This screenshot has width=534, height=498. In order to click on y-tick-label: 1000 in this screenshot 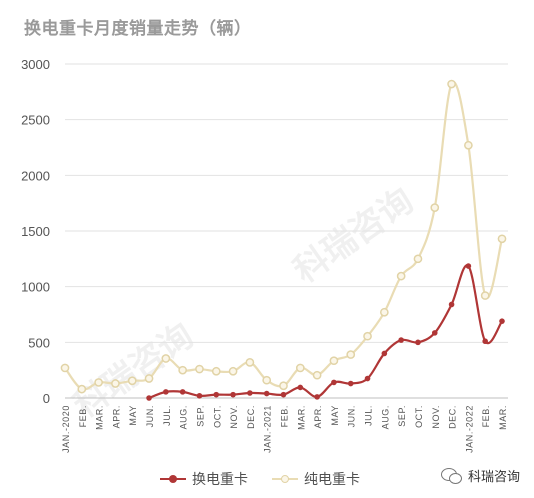, I will do `click(35, 287)`.